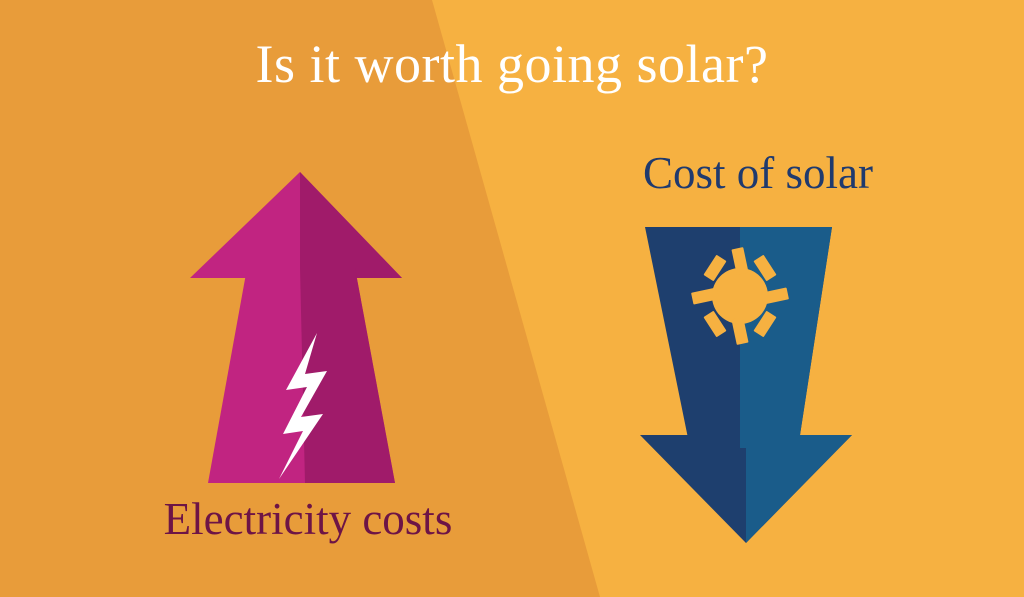 Image resolution: width=1024 pixels, height=597 pixels. I want to click on sun-ray-nw, so click(715, 268).